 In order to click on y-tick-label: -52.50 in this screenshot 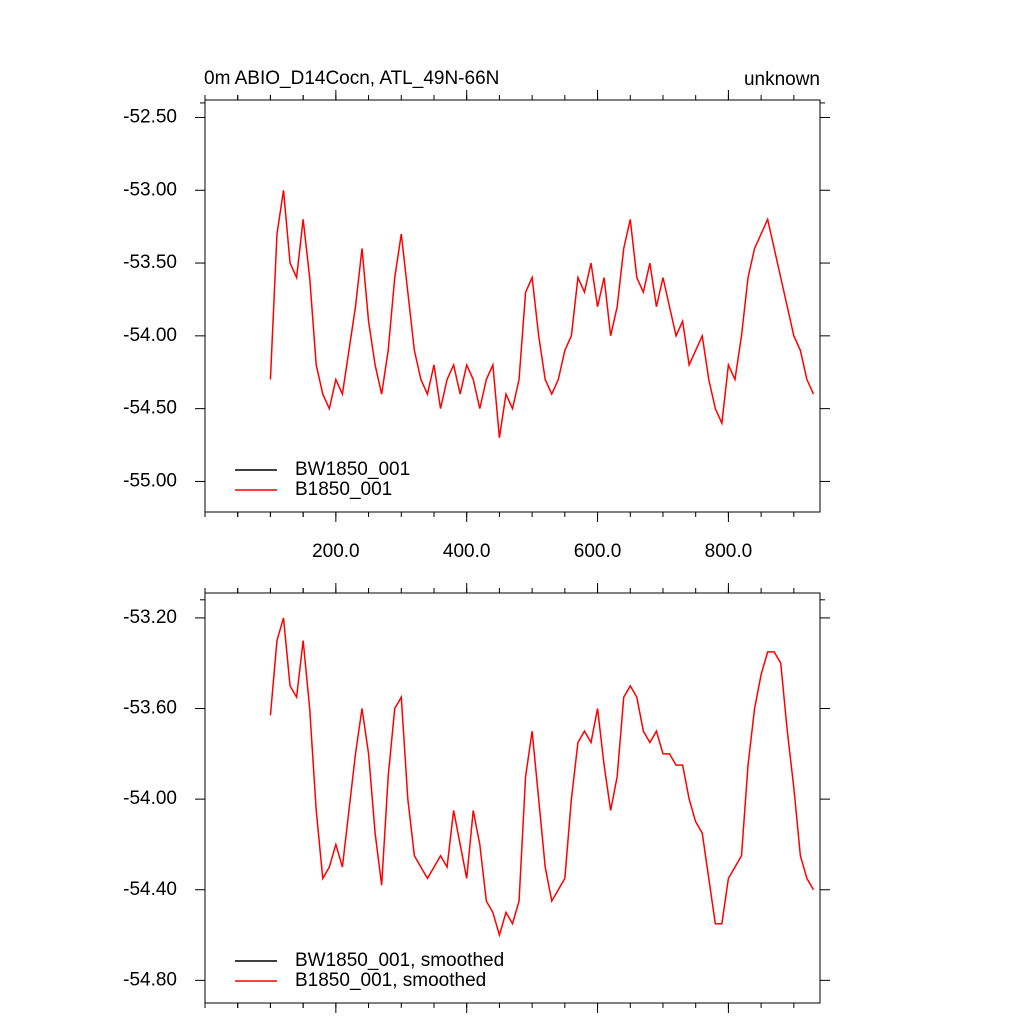, I will do `click(150, 116)`.